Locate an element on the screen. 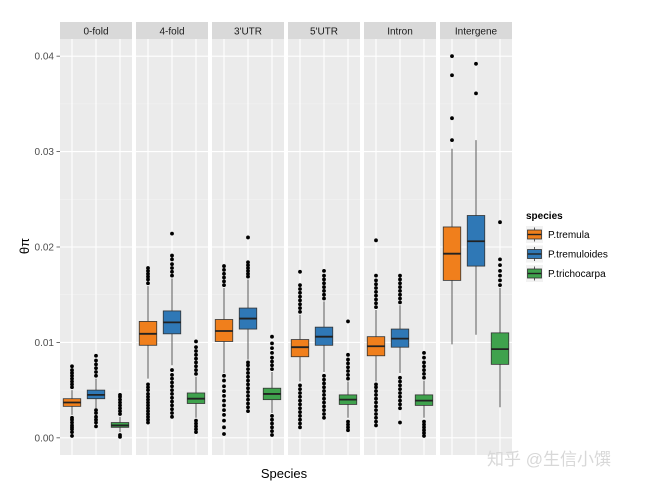 This screenshot has height=486, width=647. facet-strip-label: Intron is located at coordinates (400, 32).